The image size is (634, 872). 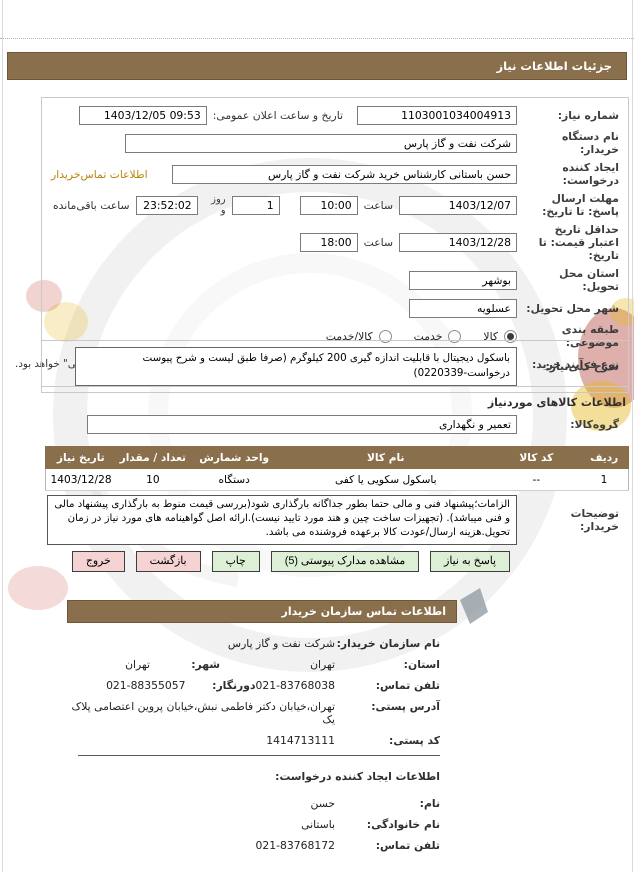 I want to click on exit-button: خروج, so click(x=98, y=561).